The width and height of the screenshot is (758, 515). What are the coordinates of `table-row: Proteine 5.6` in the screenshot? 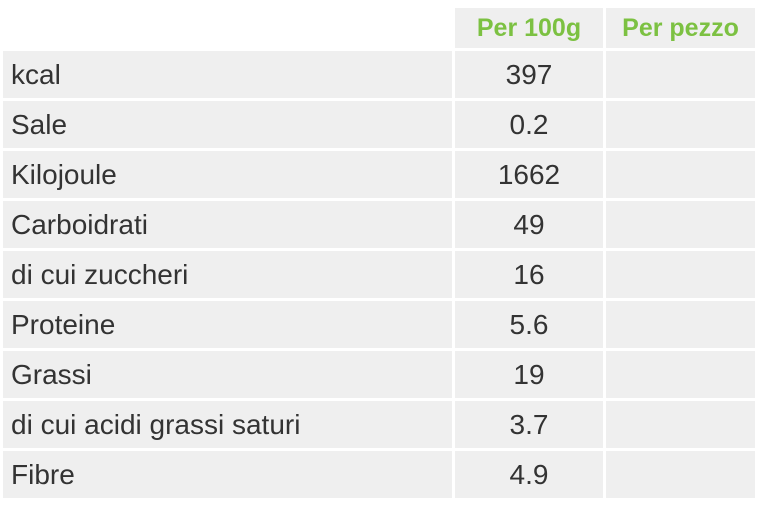 It's located at (379, 324).